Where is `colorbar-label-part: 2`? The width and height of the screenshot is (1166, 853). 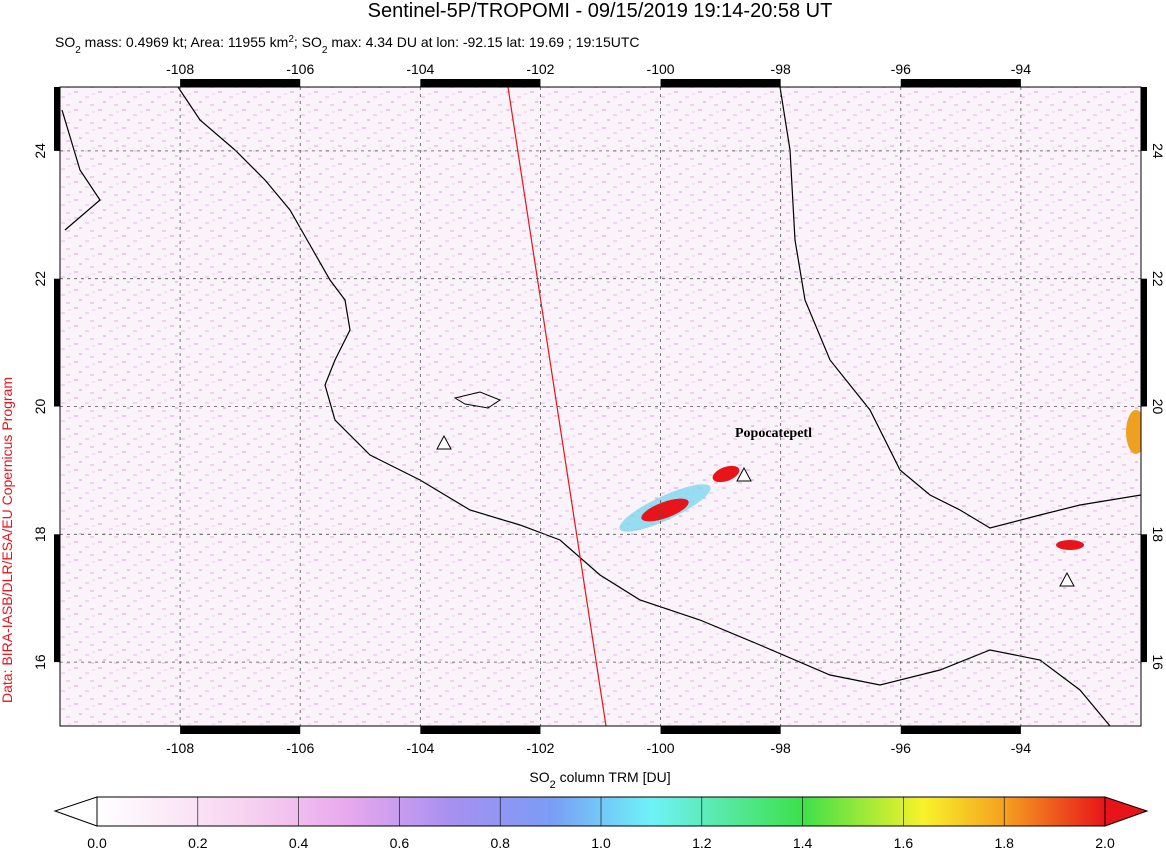
colorbar-label-part: 2 is located at coordinates (553, 785).